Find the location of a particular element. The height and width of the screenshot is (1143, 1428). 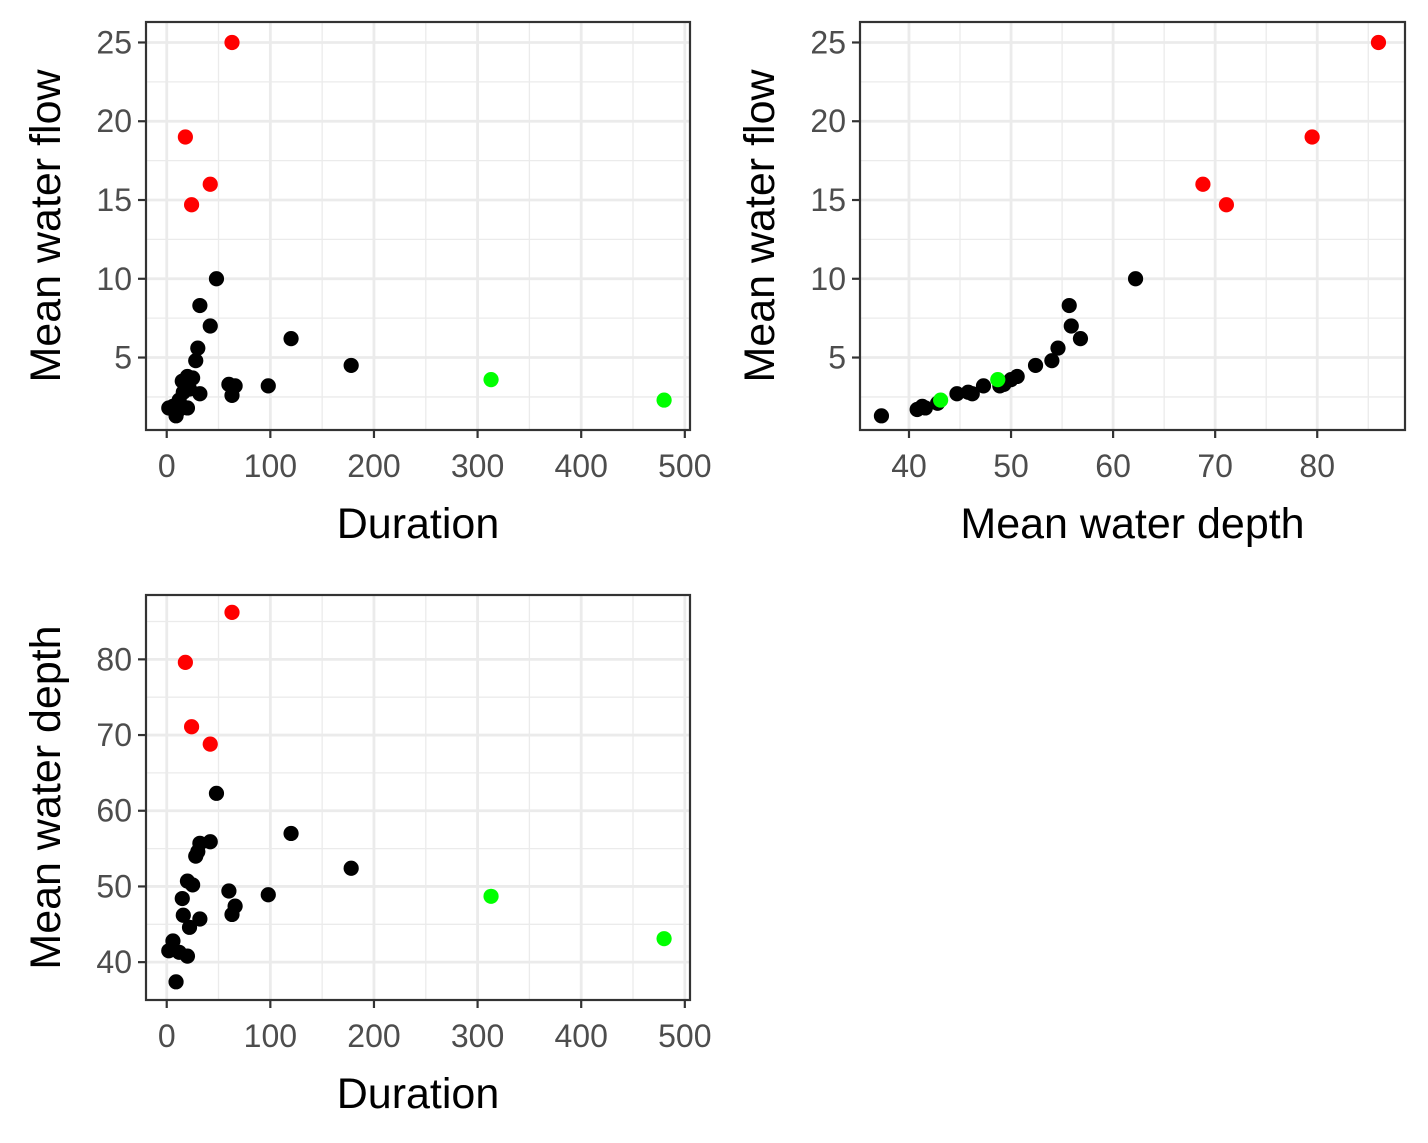

y-tick-label: 80 is located at coordinates (114, 659).